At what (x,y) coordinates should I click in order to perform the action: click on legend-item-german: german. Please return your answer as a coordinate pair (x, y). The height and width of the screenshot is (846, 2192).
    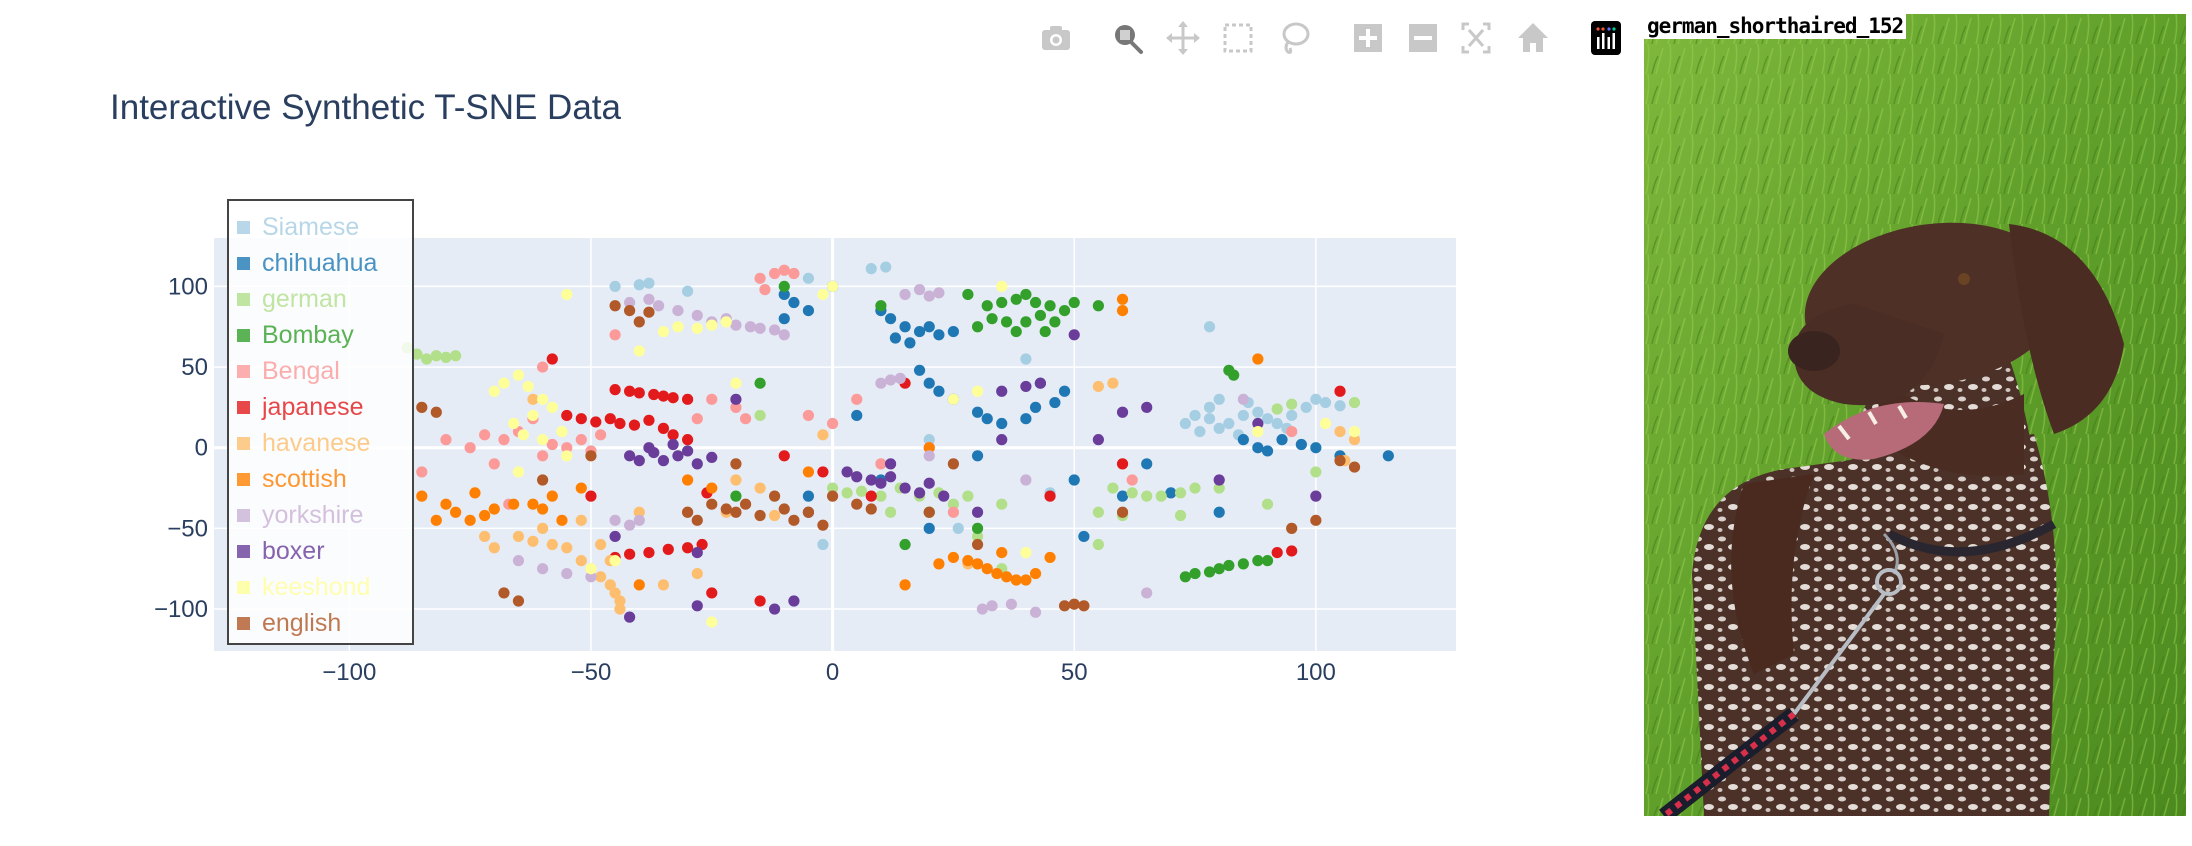
    Looking at the image, I should click on (292, 299).